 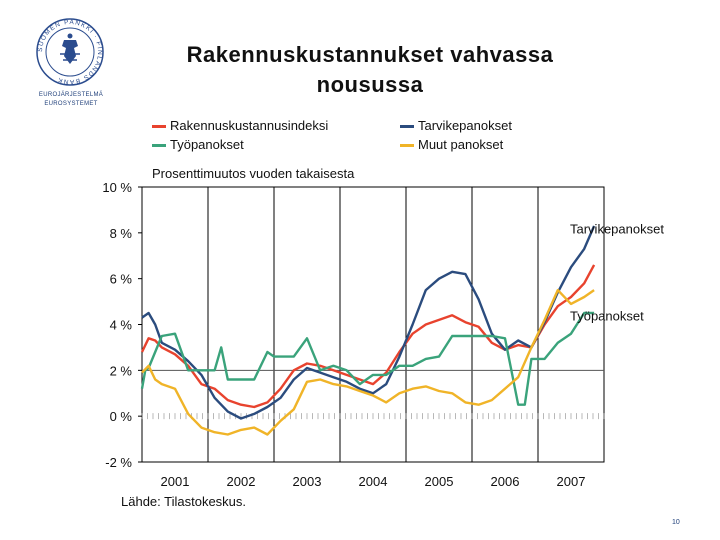 I want to click on source-note: Lähde: Tilastokeskus., so click(x=184, y=501).